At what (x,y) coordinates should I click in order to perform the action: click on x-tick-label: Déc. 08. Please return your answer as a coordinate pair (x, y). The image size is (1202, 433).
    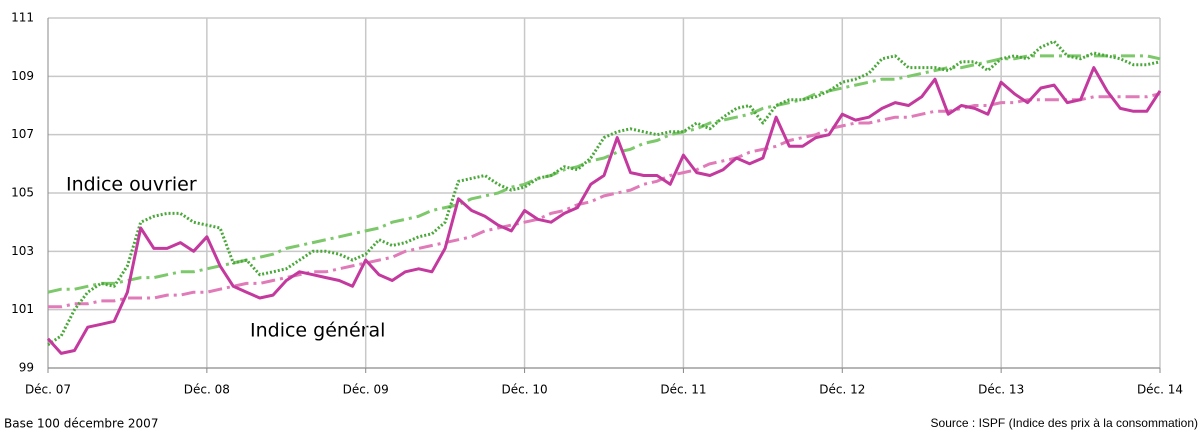
    Looking at the image, I should click on (207, 390).